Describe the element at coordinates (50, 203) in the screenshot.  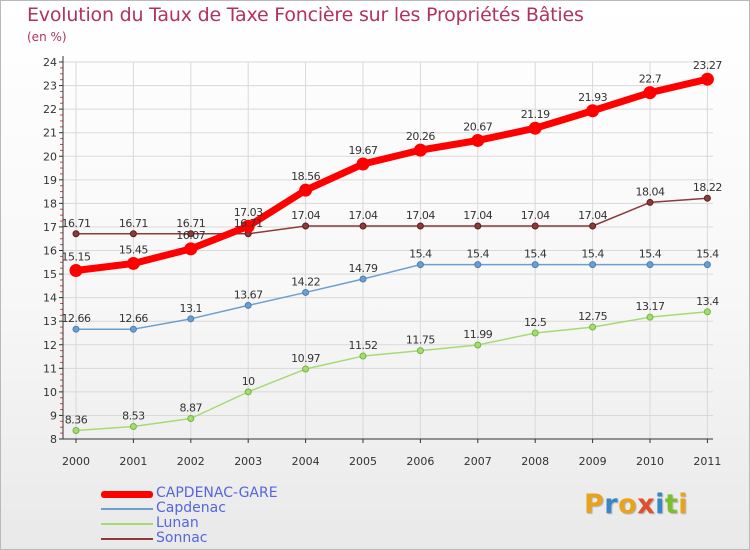
I see `y-tick-label: 18` at that location.